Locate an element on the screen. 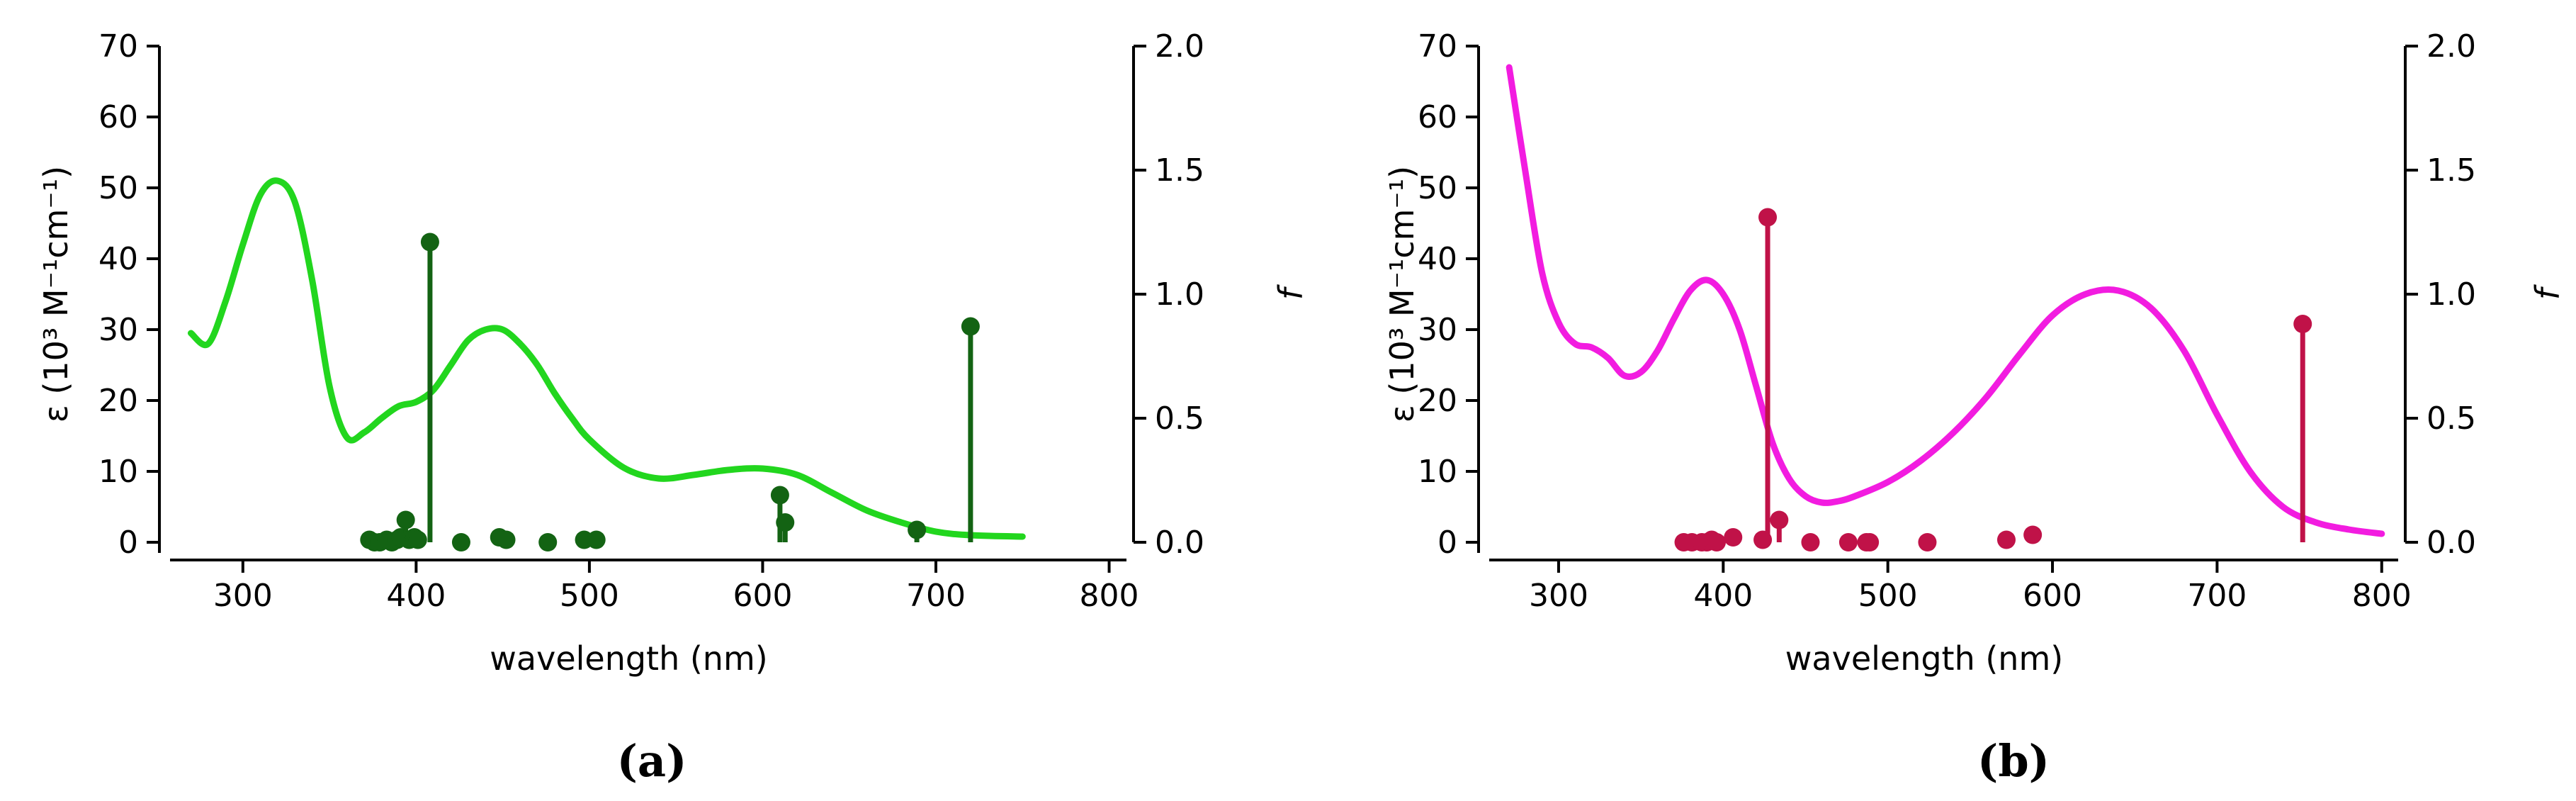 Image resolution: width=2576 pixels, height=801 pixels. spectrum-line is located at coordinates (607, 358).